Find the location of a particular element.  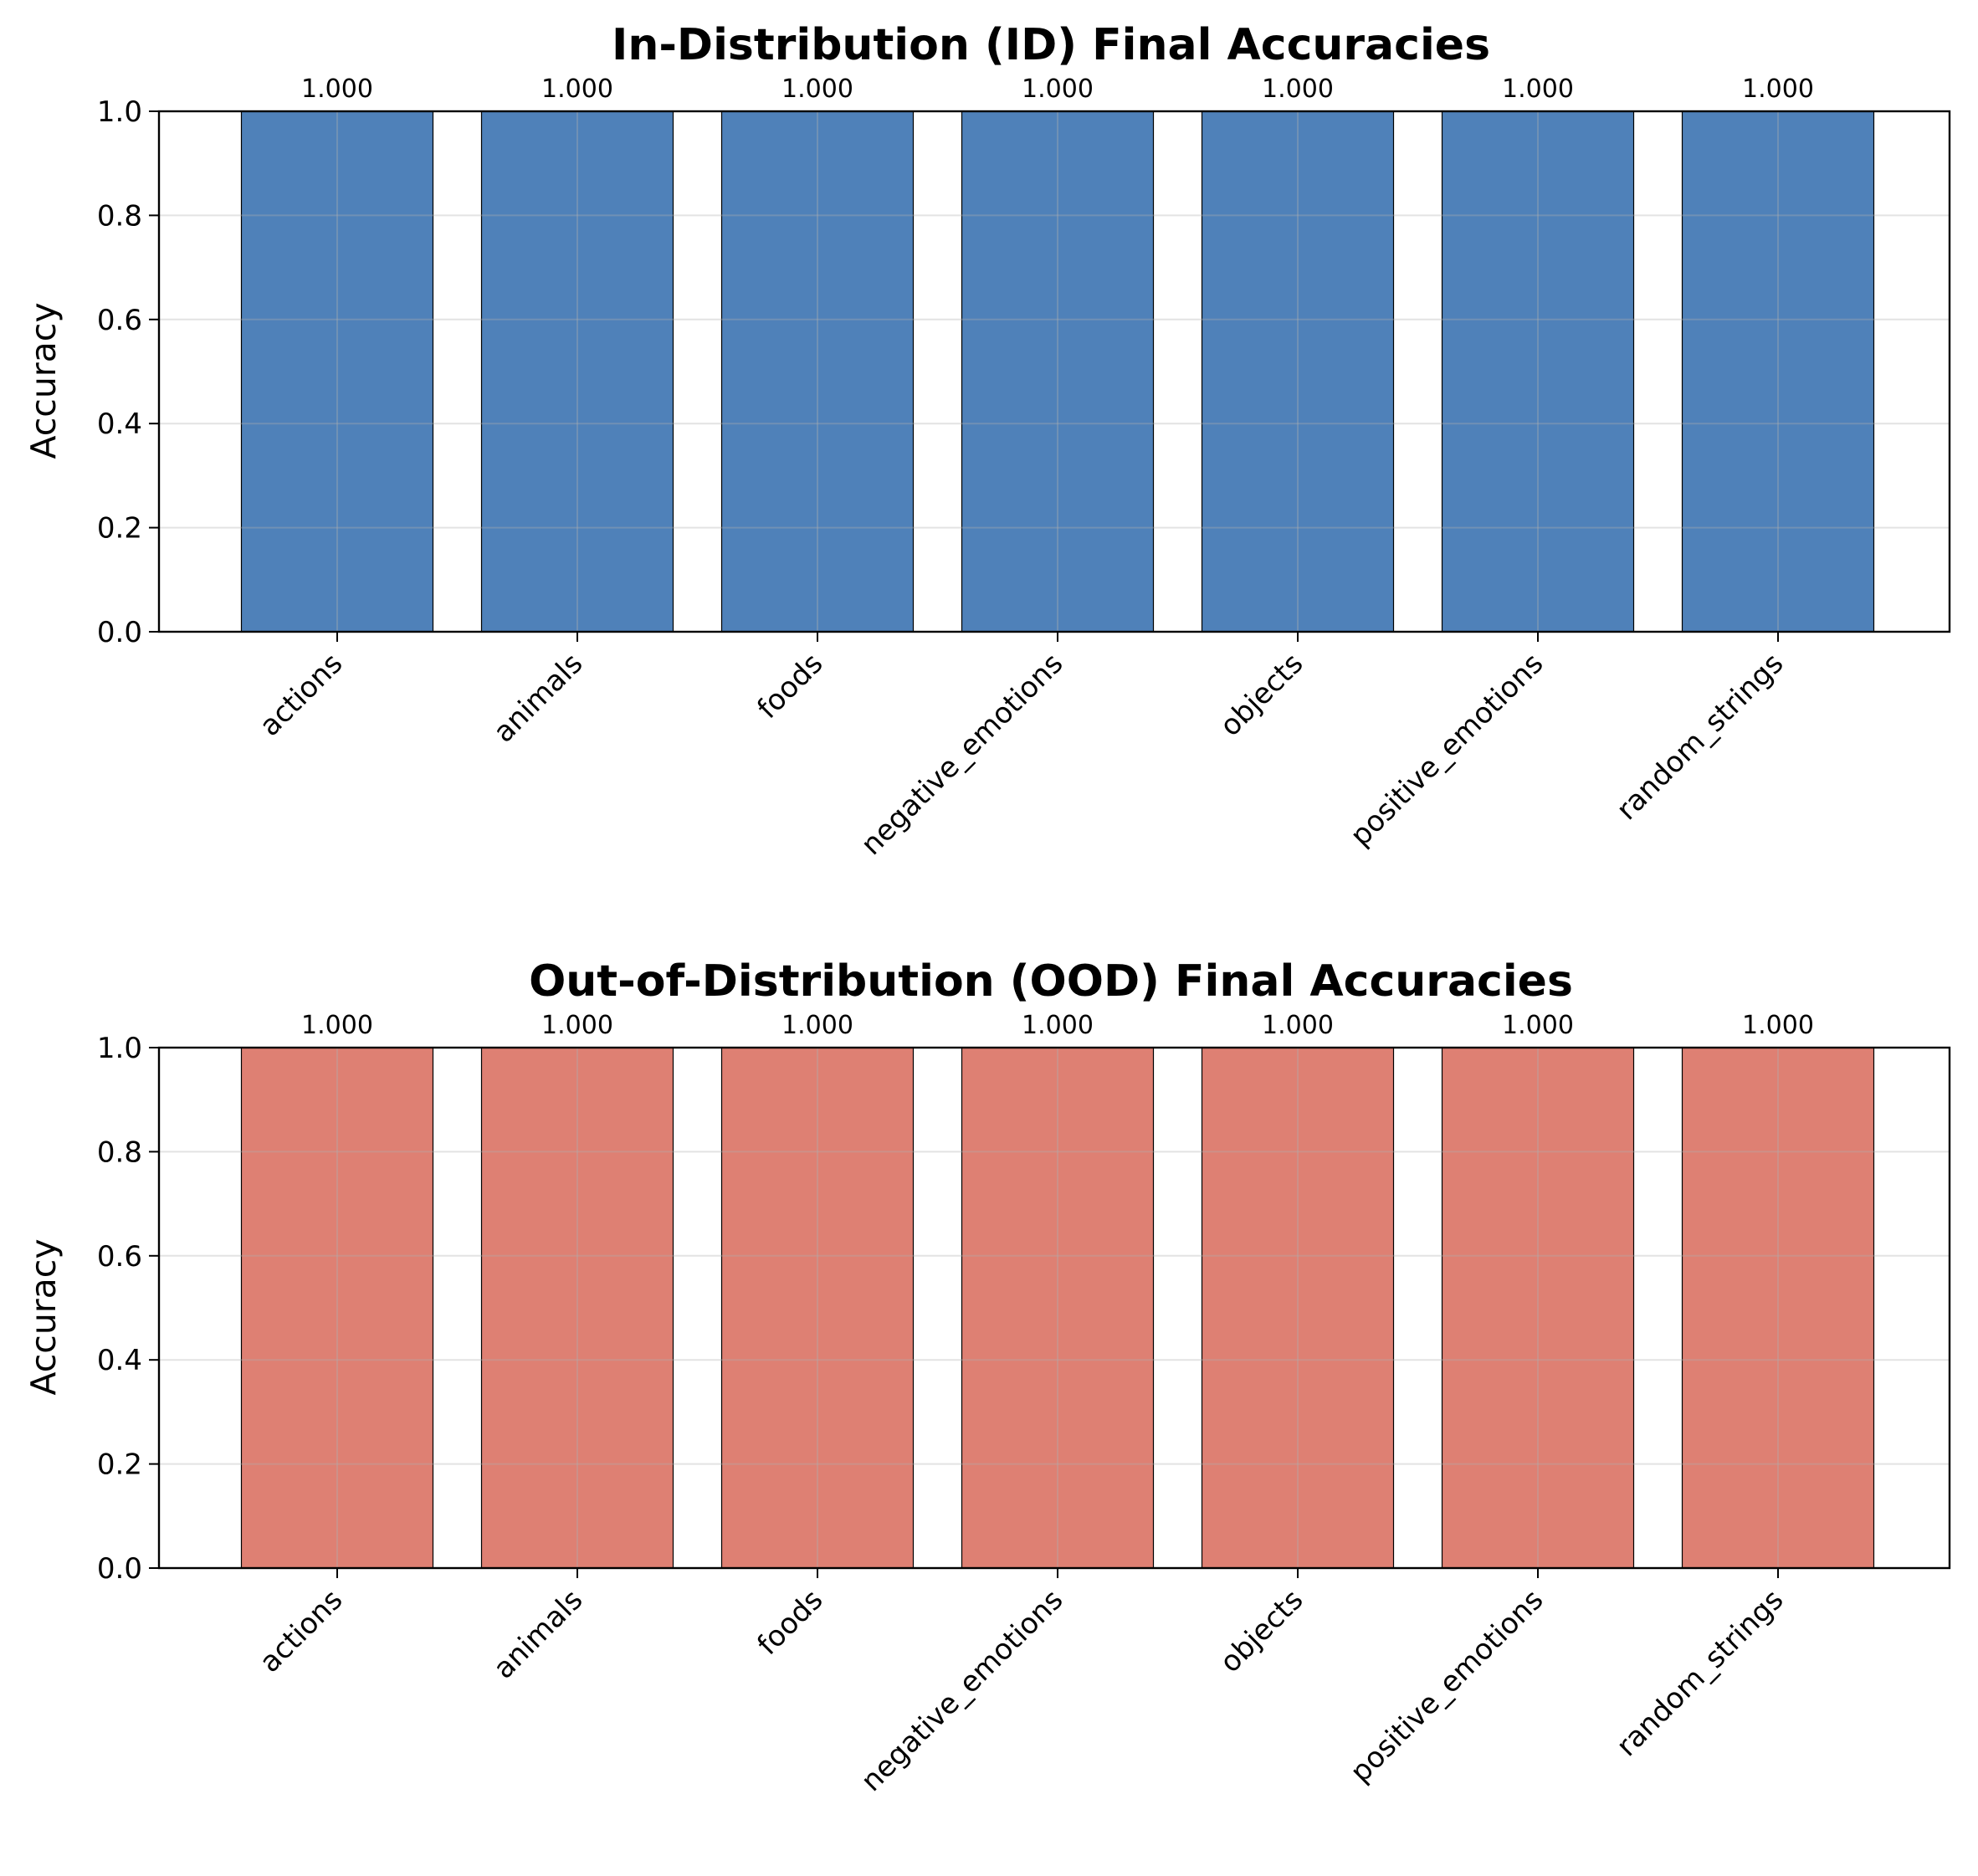

chart-title: In-Distribution (ID) Final Accuracies is located at coordinates (1051, 45).